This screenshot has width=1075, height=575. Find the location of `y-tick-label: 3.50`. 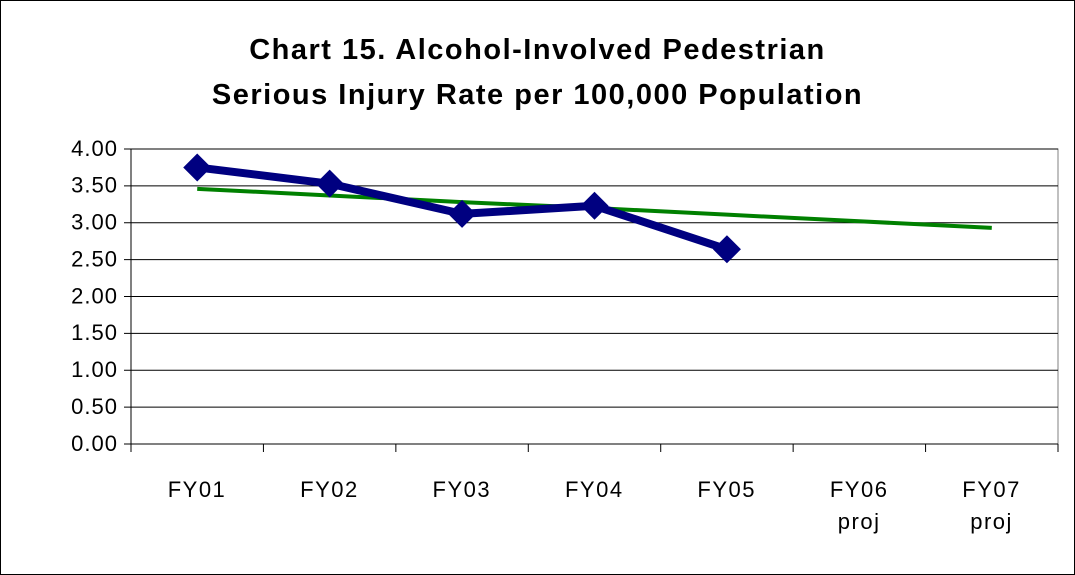

y-tick-label: 3.50 is located at coordinates (94, 185).